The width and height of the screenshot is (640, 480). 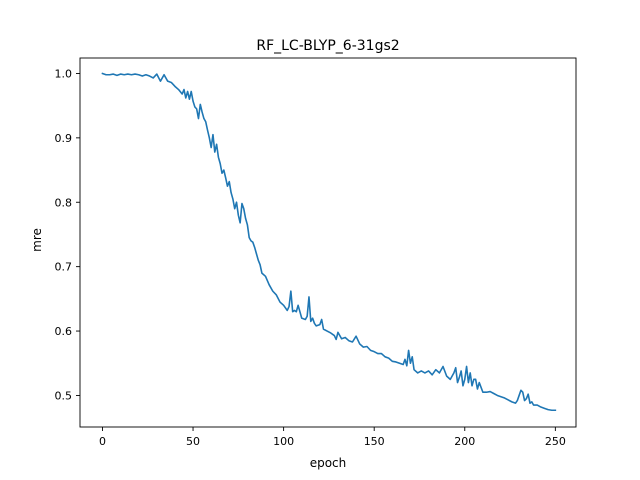 What do you see at coordinates (328, 463) in the screenshot?
I see `x-axis-label: epoch` at bounding box center [328, 463].